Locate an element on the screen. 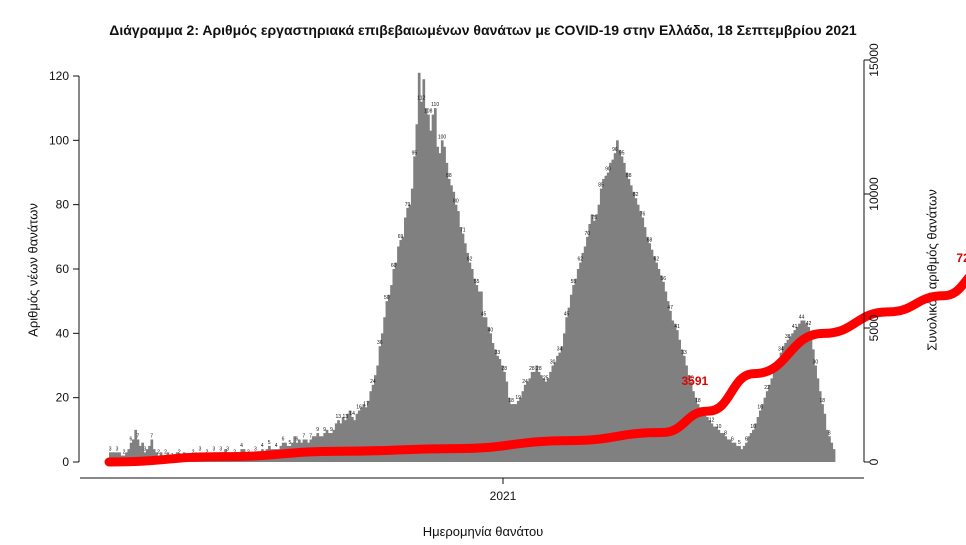 This screenshot has width=966, height=545. y-right-tick-label: 0 is located at coordinates (874, 461).